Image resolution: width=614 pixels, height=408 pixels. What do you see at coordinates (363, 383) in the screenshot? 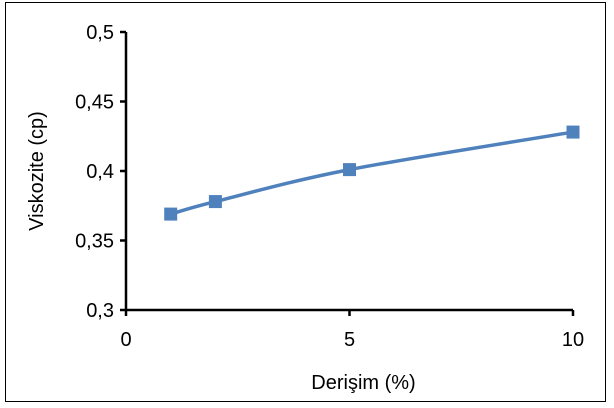
I see `x-axis-title: Derişim (%)` at bounding box center [363, 383].